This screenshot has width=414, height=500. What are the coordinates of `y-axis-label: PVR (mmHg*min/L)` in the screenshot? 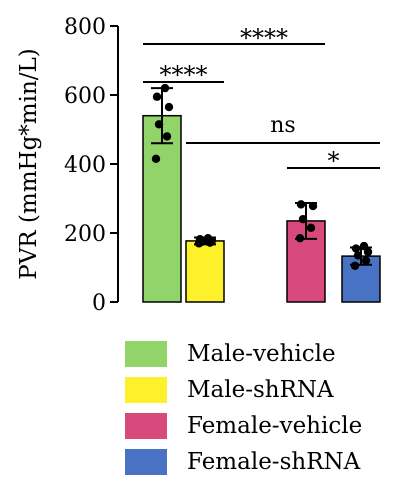 It's located at (29, 164).